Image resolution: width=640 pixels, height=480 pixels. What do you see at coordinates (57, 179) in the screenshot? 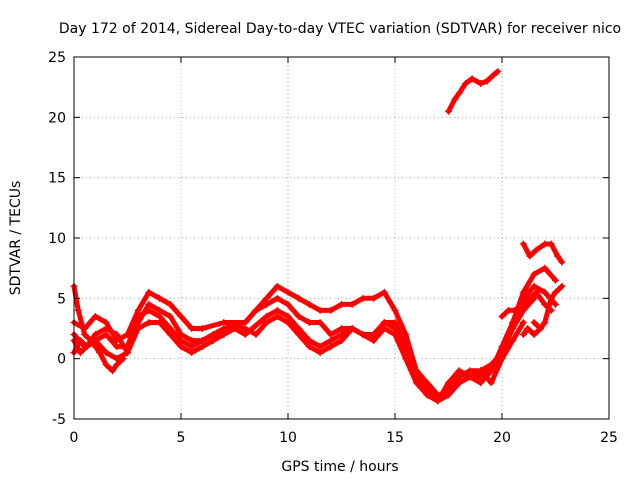
I see `y-tick-label: 15` at bounding box center [57, 179].